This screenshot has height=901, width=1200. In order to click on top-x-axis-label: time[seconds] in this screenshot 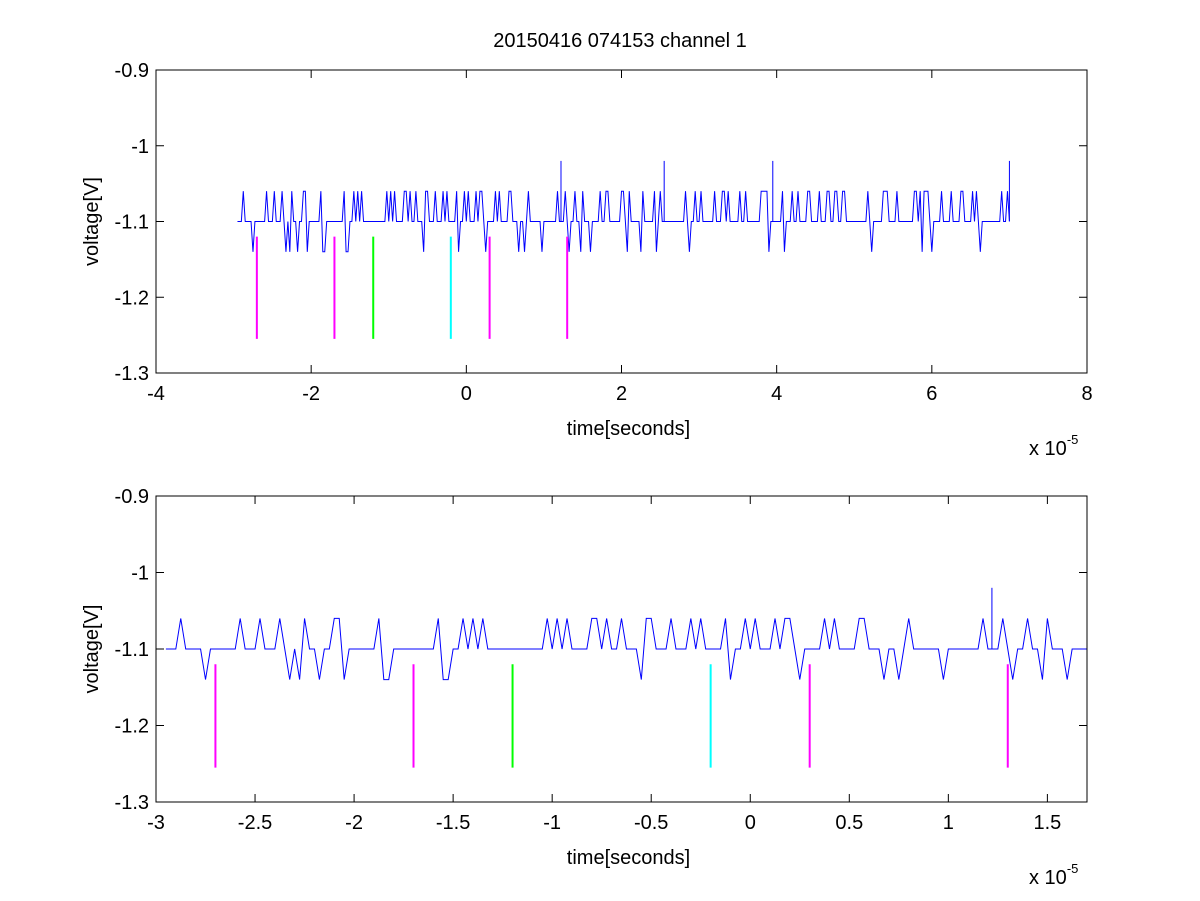, I will do `click(628, 429)`.